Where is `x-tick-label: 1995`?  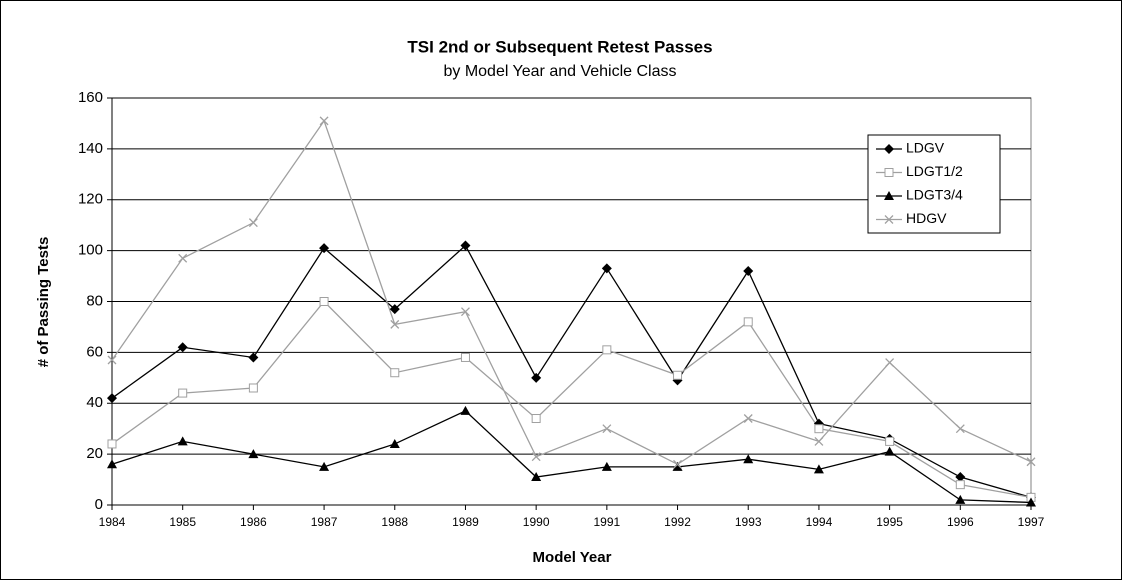
x-tick-label: 1995 is located at coordinates (889, 522).